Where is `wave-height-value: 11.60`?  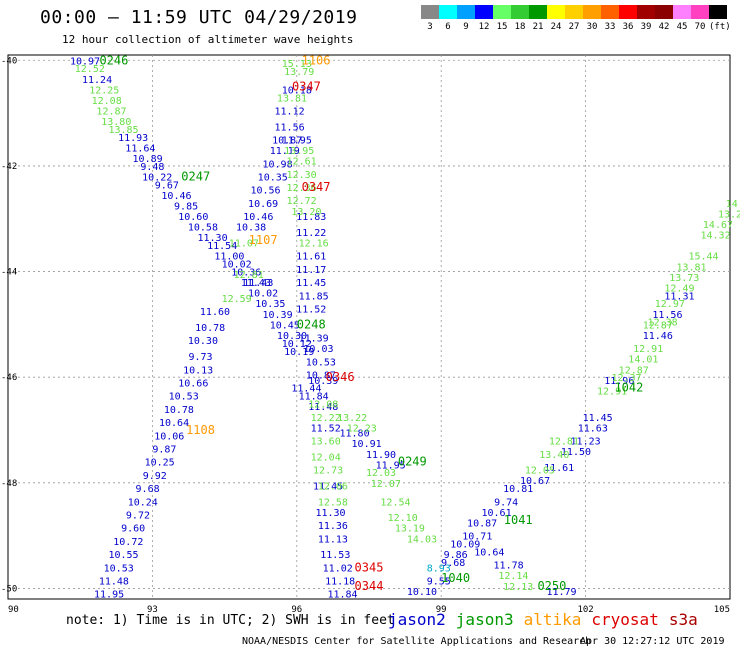
wave-height-value: 11.60 is located at coordinates (215, 312).